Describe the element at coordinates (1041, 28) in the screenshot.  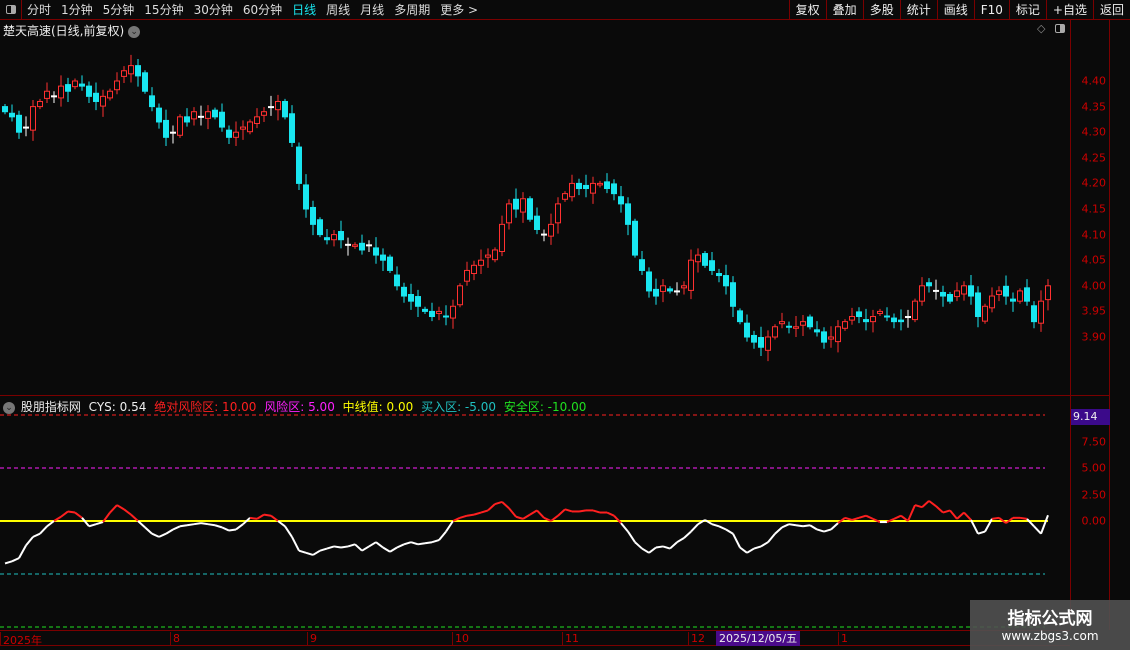
I see `diamond-icon: ◇` at that location.